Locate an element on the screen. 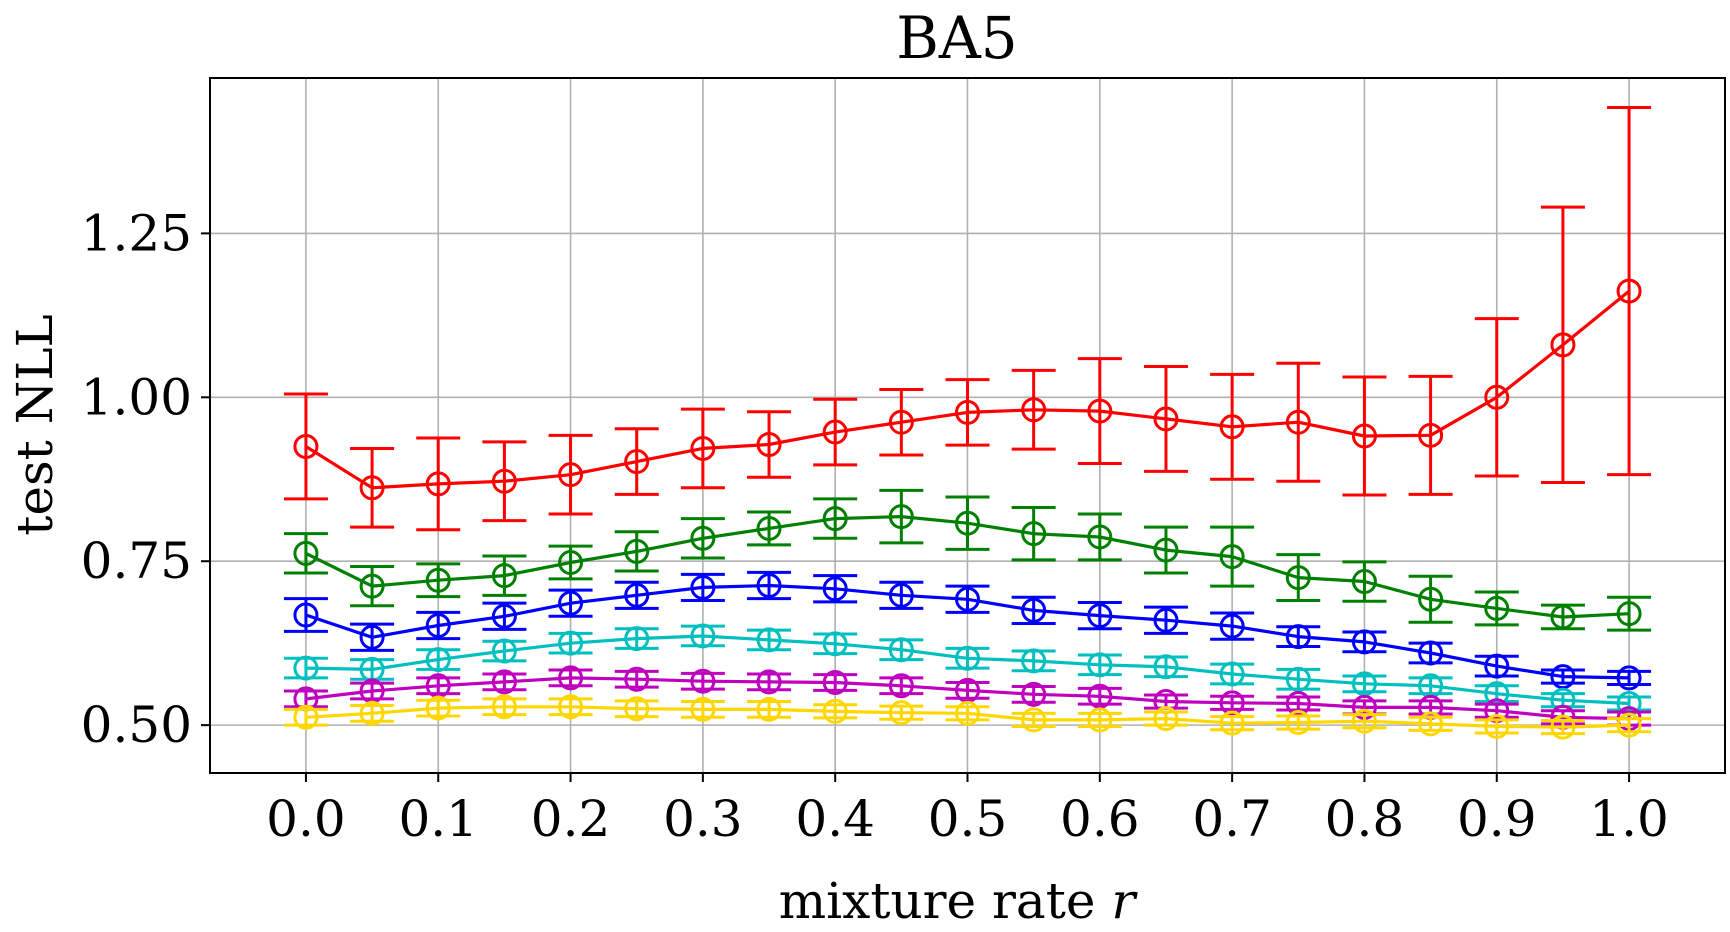 This screenshot has width=1730, height=932. y-tick-label: 1.00 is located at coordinates (136, 397).